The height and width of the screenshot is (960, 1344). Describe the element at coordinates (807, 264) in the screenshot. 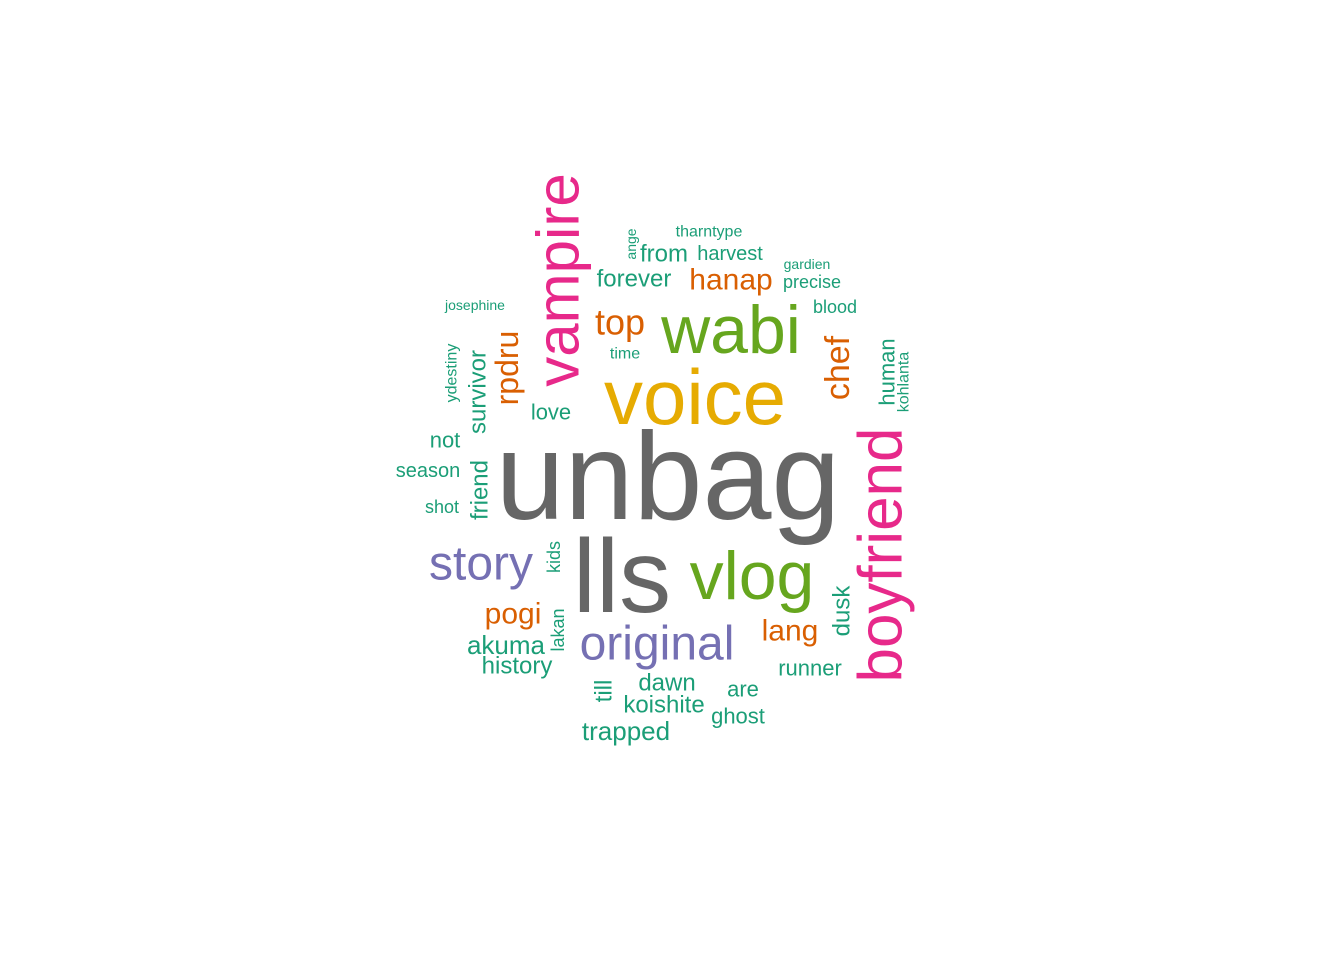

I see `word-gardien: gardien` at that location.